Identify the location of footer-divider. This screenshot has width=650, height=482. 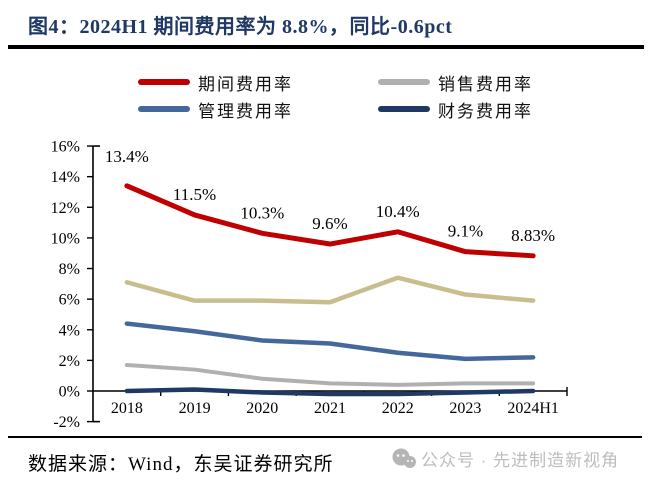
(325, 437).